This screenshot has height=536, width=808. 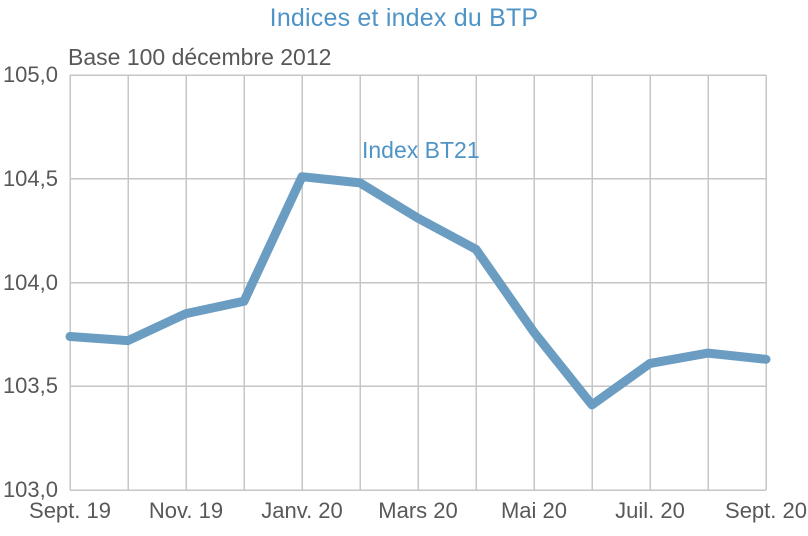 What do you see at coordinates (200, 57) in the screenshot?
I see `chart-subtitle: Base 100 décembre 2012` at bounding box center [200, 57].